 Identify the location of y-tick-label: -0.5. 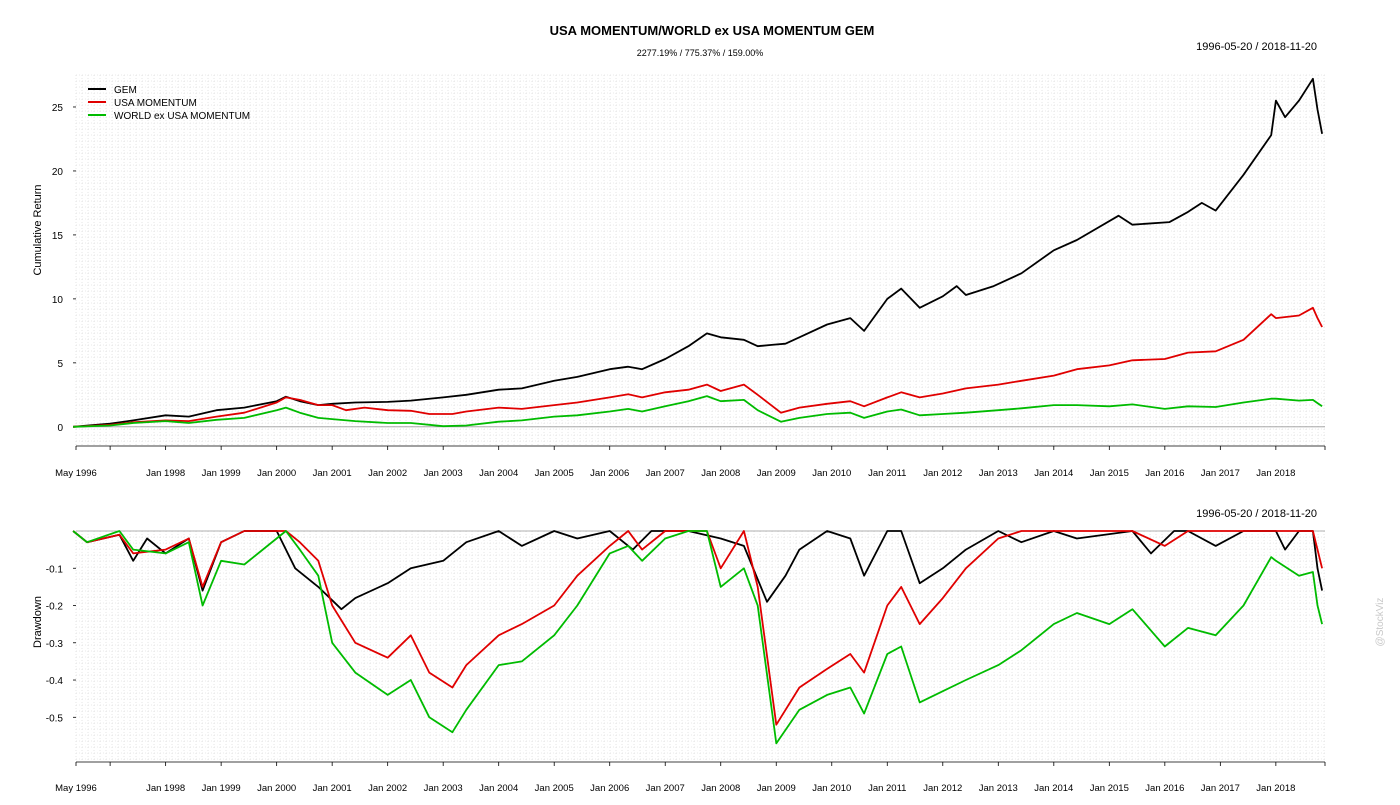
(55, 718).